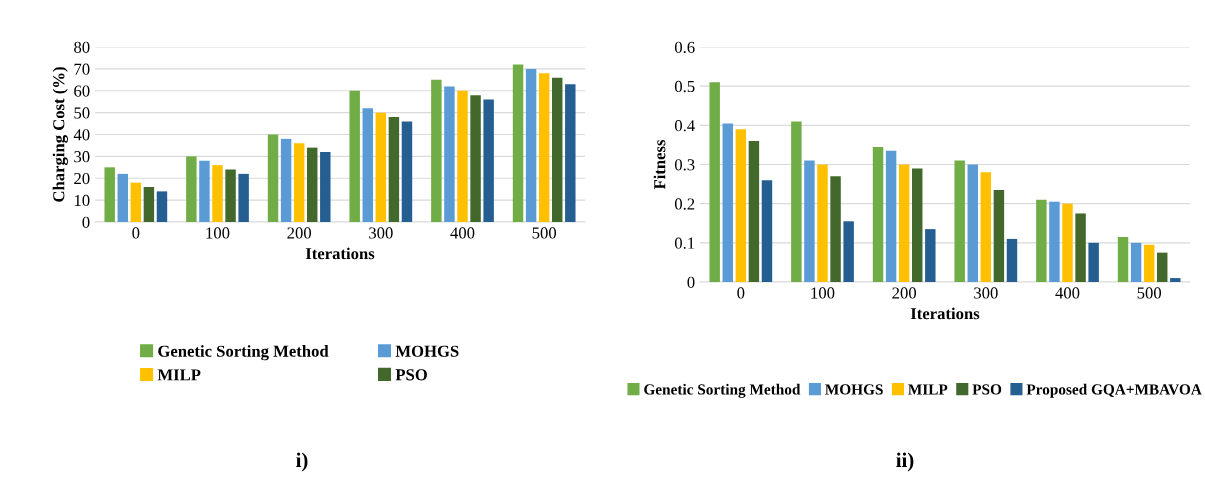 This screenshot has height=494, width=1205. I want to click on y-tick-label: 0.1, so click(684, 243).